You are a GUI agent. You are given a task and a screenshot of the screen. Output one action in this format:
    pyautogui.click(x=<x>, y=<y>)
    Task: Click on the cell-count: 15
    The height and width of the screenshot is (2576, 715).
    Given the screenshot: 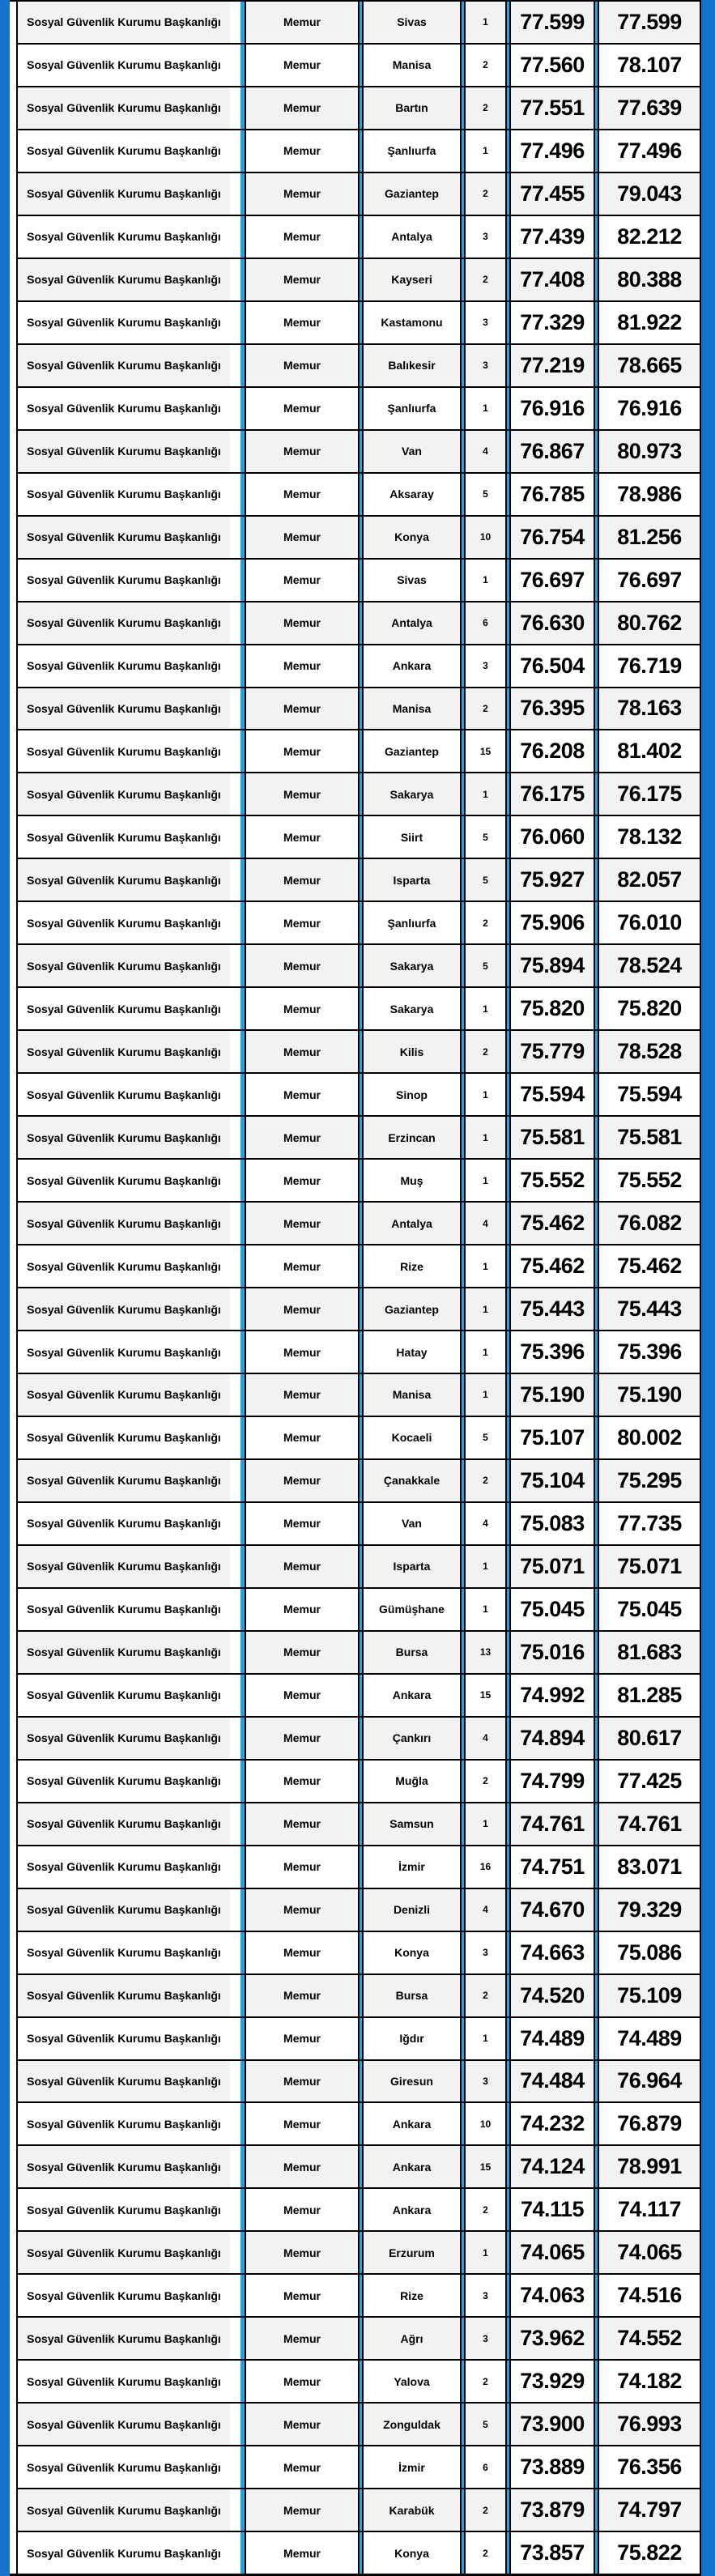 What is the action you would take?
    pyautogui.click(x=486, y=751)
    